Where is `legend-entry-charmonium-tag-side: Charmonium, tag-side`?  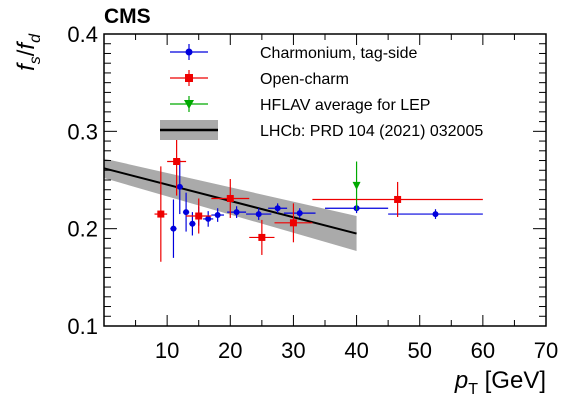
legend-entry-charmonium-tag-side: Charmonium, tag-side is located at coordinates (294, 53).